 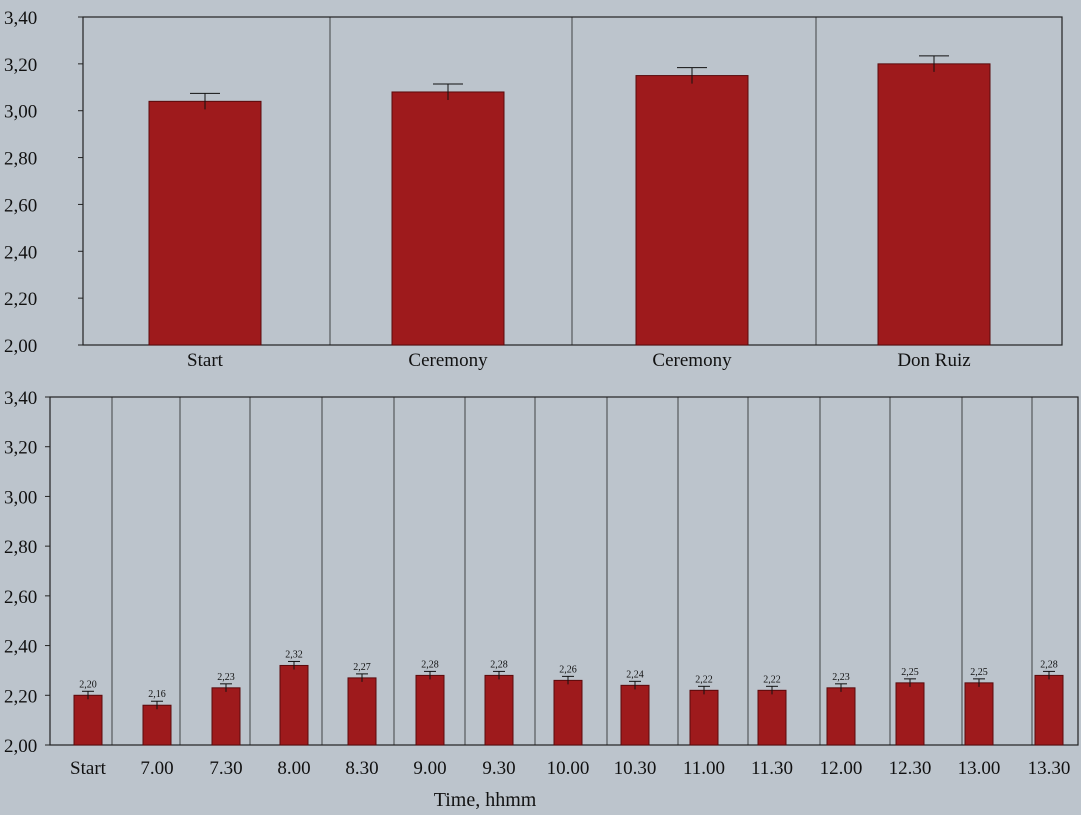 What do you see at coordinates (704, 768) in the screenshot?
I see `category-label: 11.00` at bounding box center [704, 768].